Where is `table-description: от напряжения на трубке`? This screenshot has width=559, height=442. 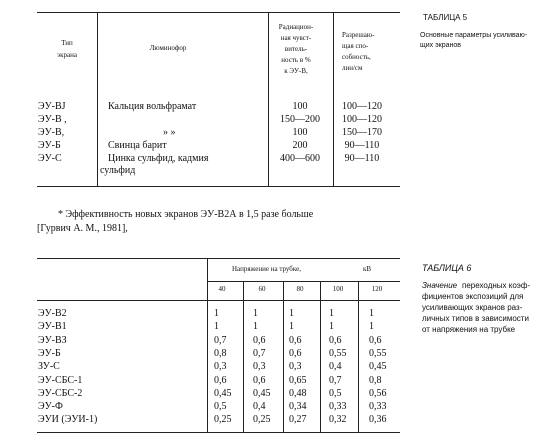 table-description: от напряжения на трубке is located at coordinates (469, 329).